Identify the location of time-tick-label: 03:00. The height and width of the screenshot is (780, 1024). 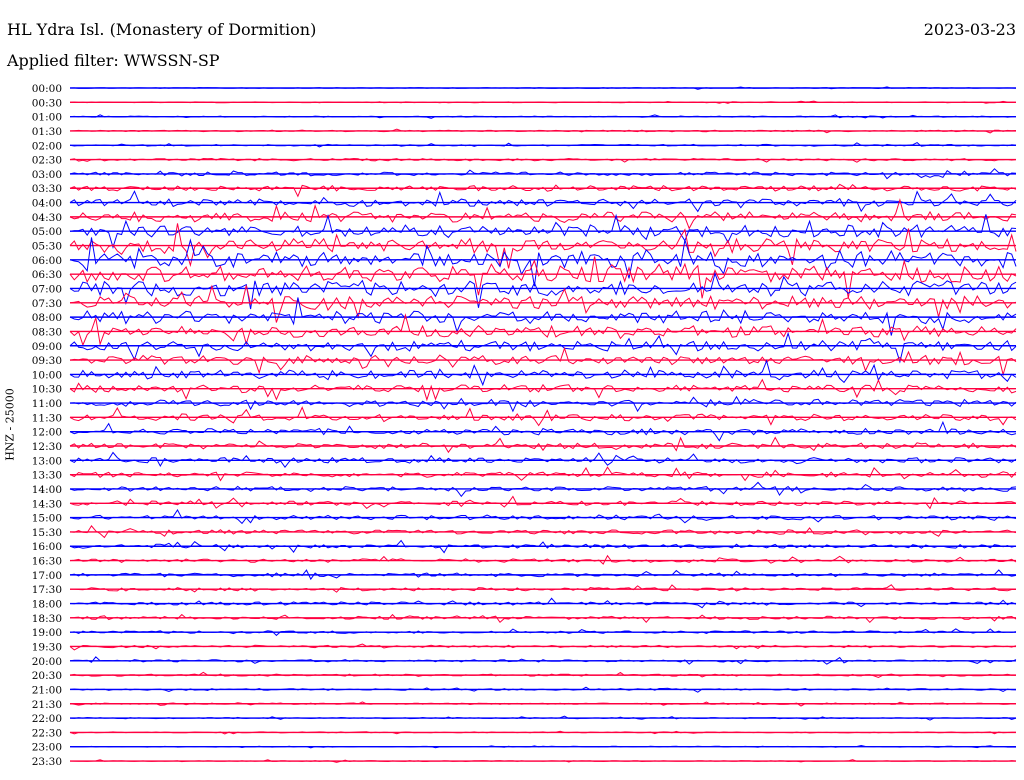
(47, 175).